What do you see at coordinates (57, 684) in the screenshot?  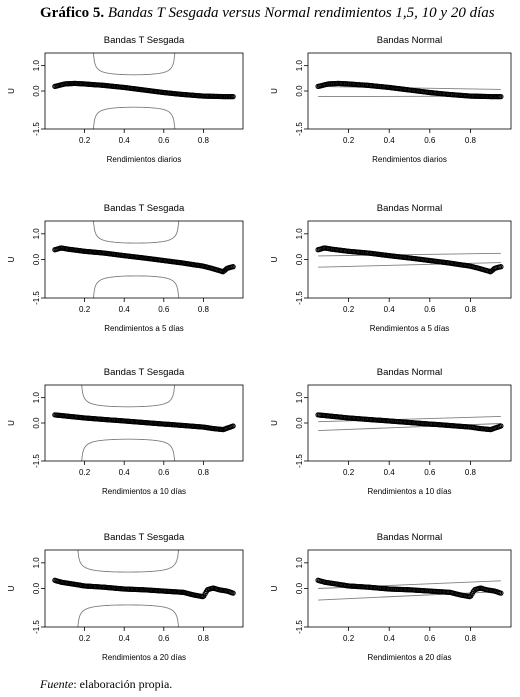 I see `source-label: Fuente` at bounding box center [57, 684].